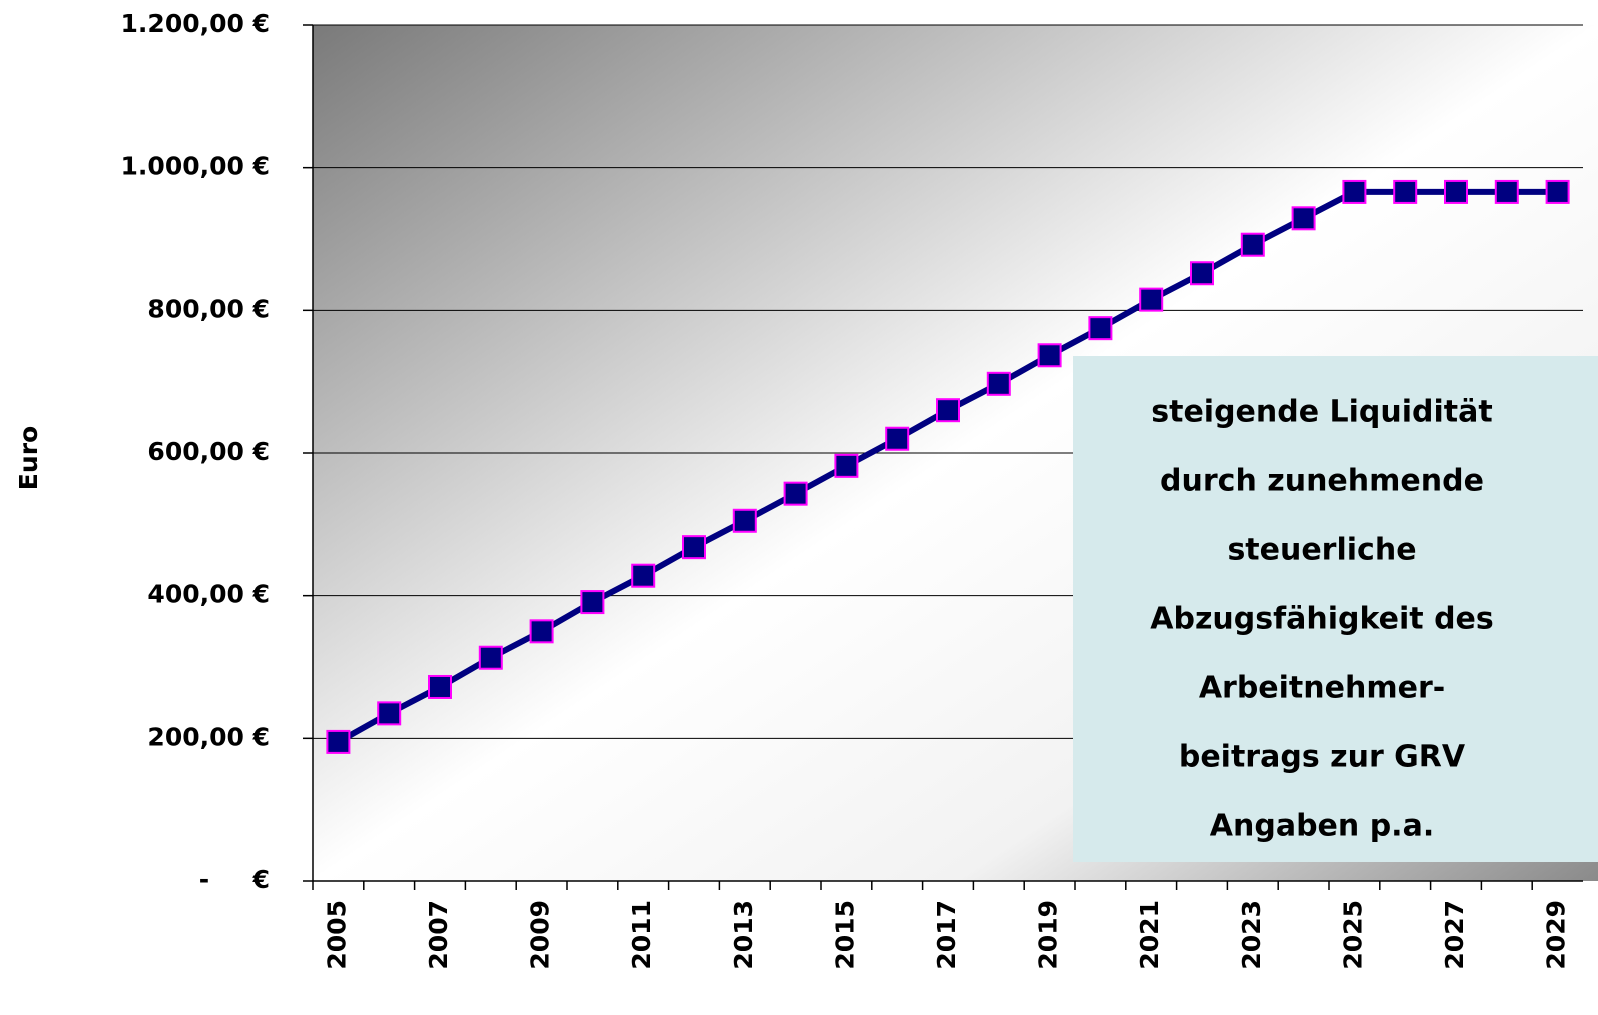  I want to click on x-tick-label: 2021, so click(1149, 935).